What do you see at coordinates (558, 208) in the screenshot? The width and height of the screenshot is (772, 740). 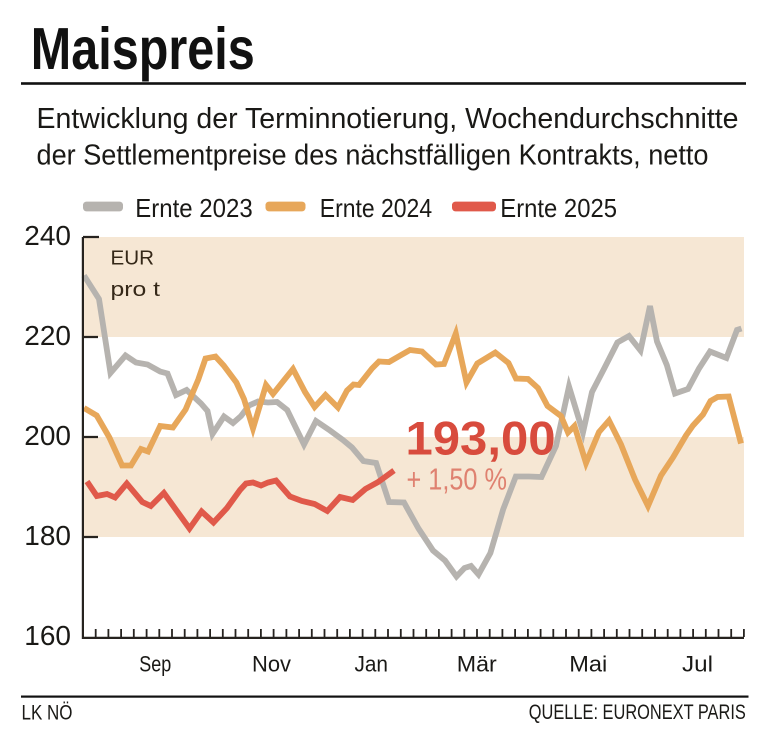 I see `svg-text: Ernte 2025` at bounding box center [558, 208].